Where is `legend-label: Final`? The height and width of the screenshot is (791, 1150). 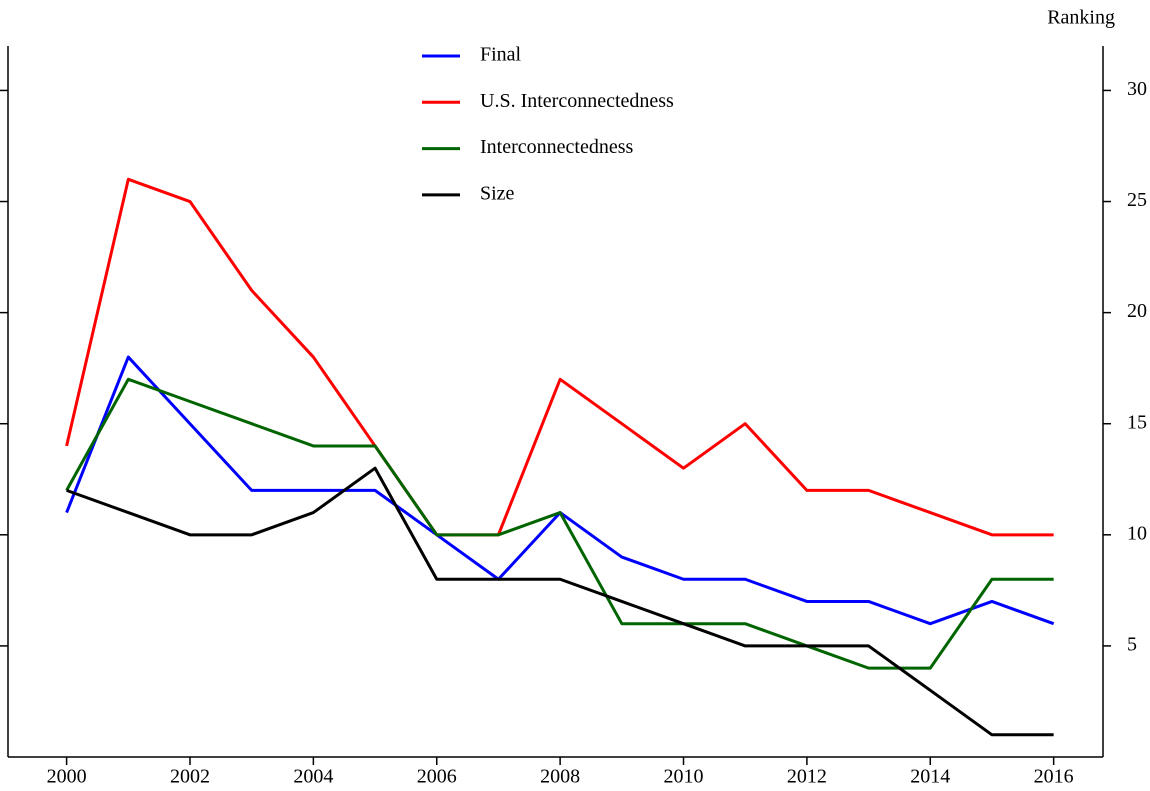 legend-label: Final is located at coordinates (501, 55).